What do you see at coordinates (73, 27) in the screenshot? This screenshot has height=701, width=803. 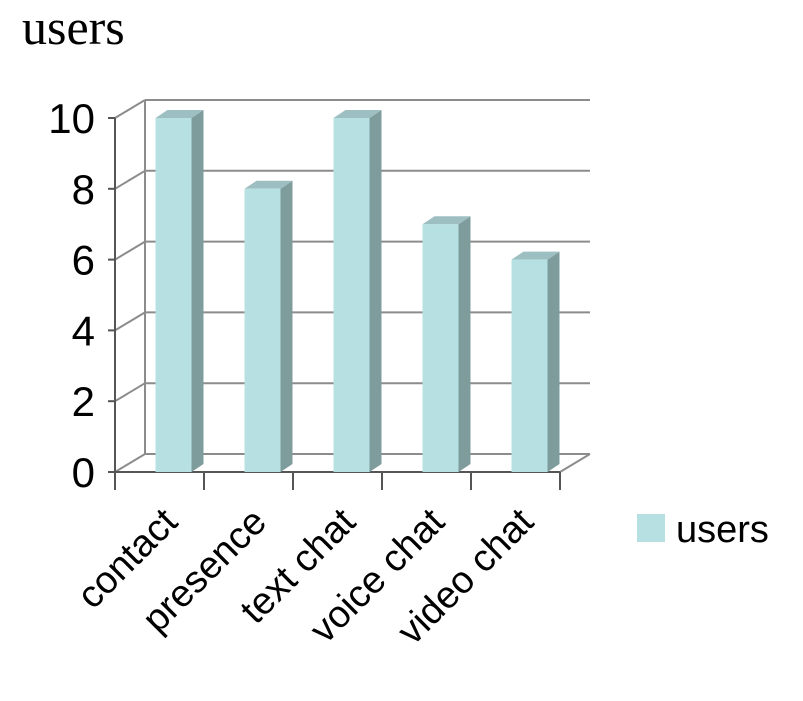 I see `chart-title: users` at bounding box center [73, 27].